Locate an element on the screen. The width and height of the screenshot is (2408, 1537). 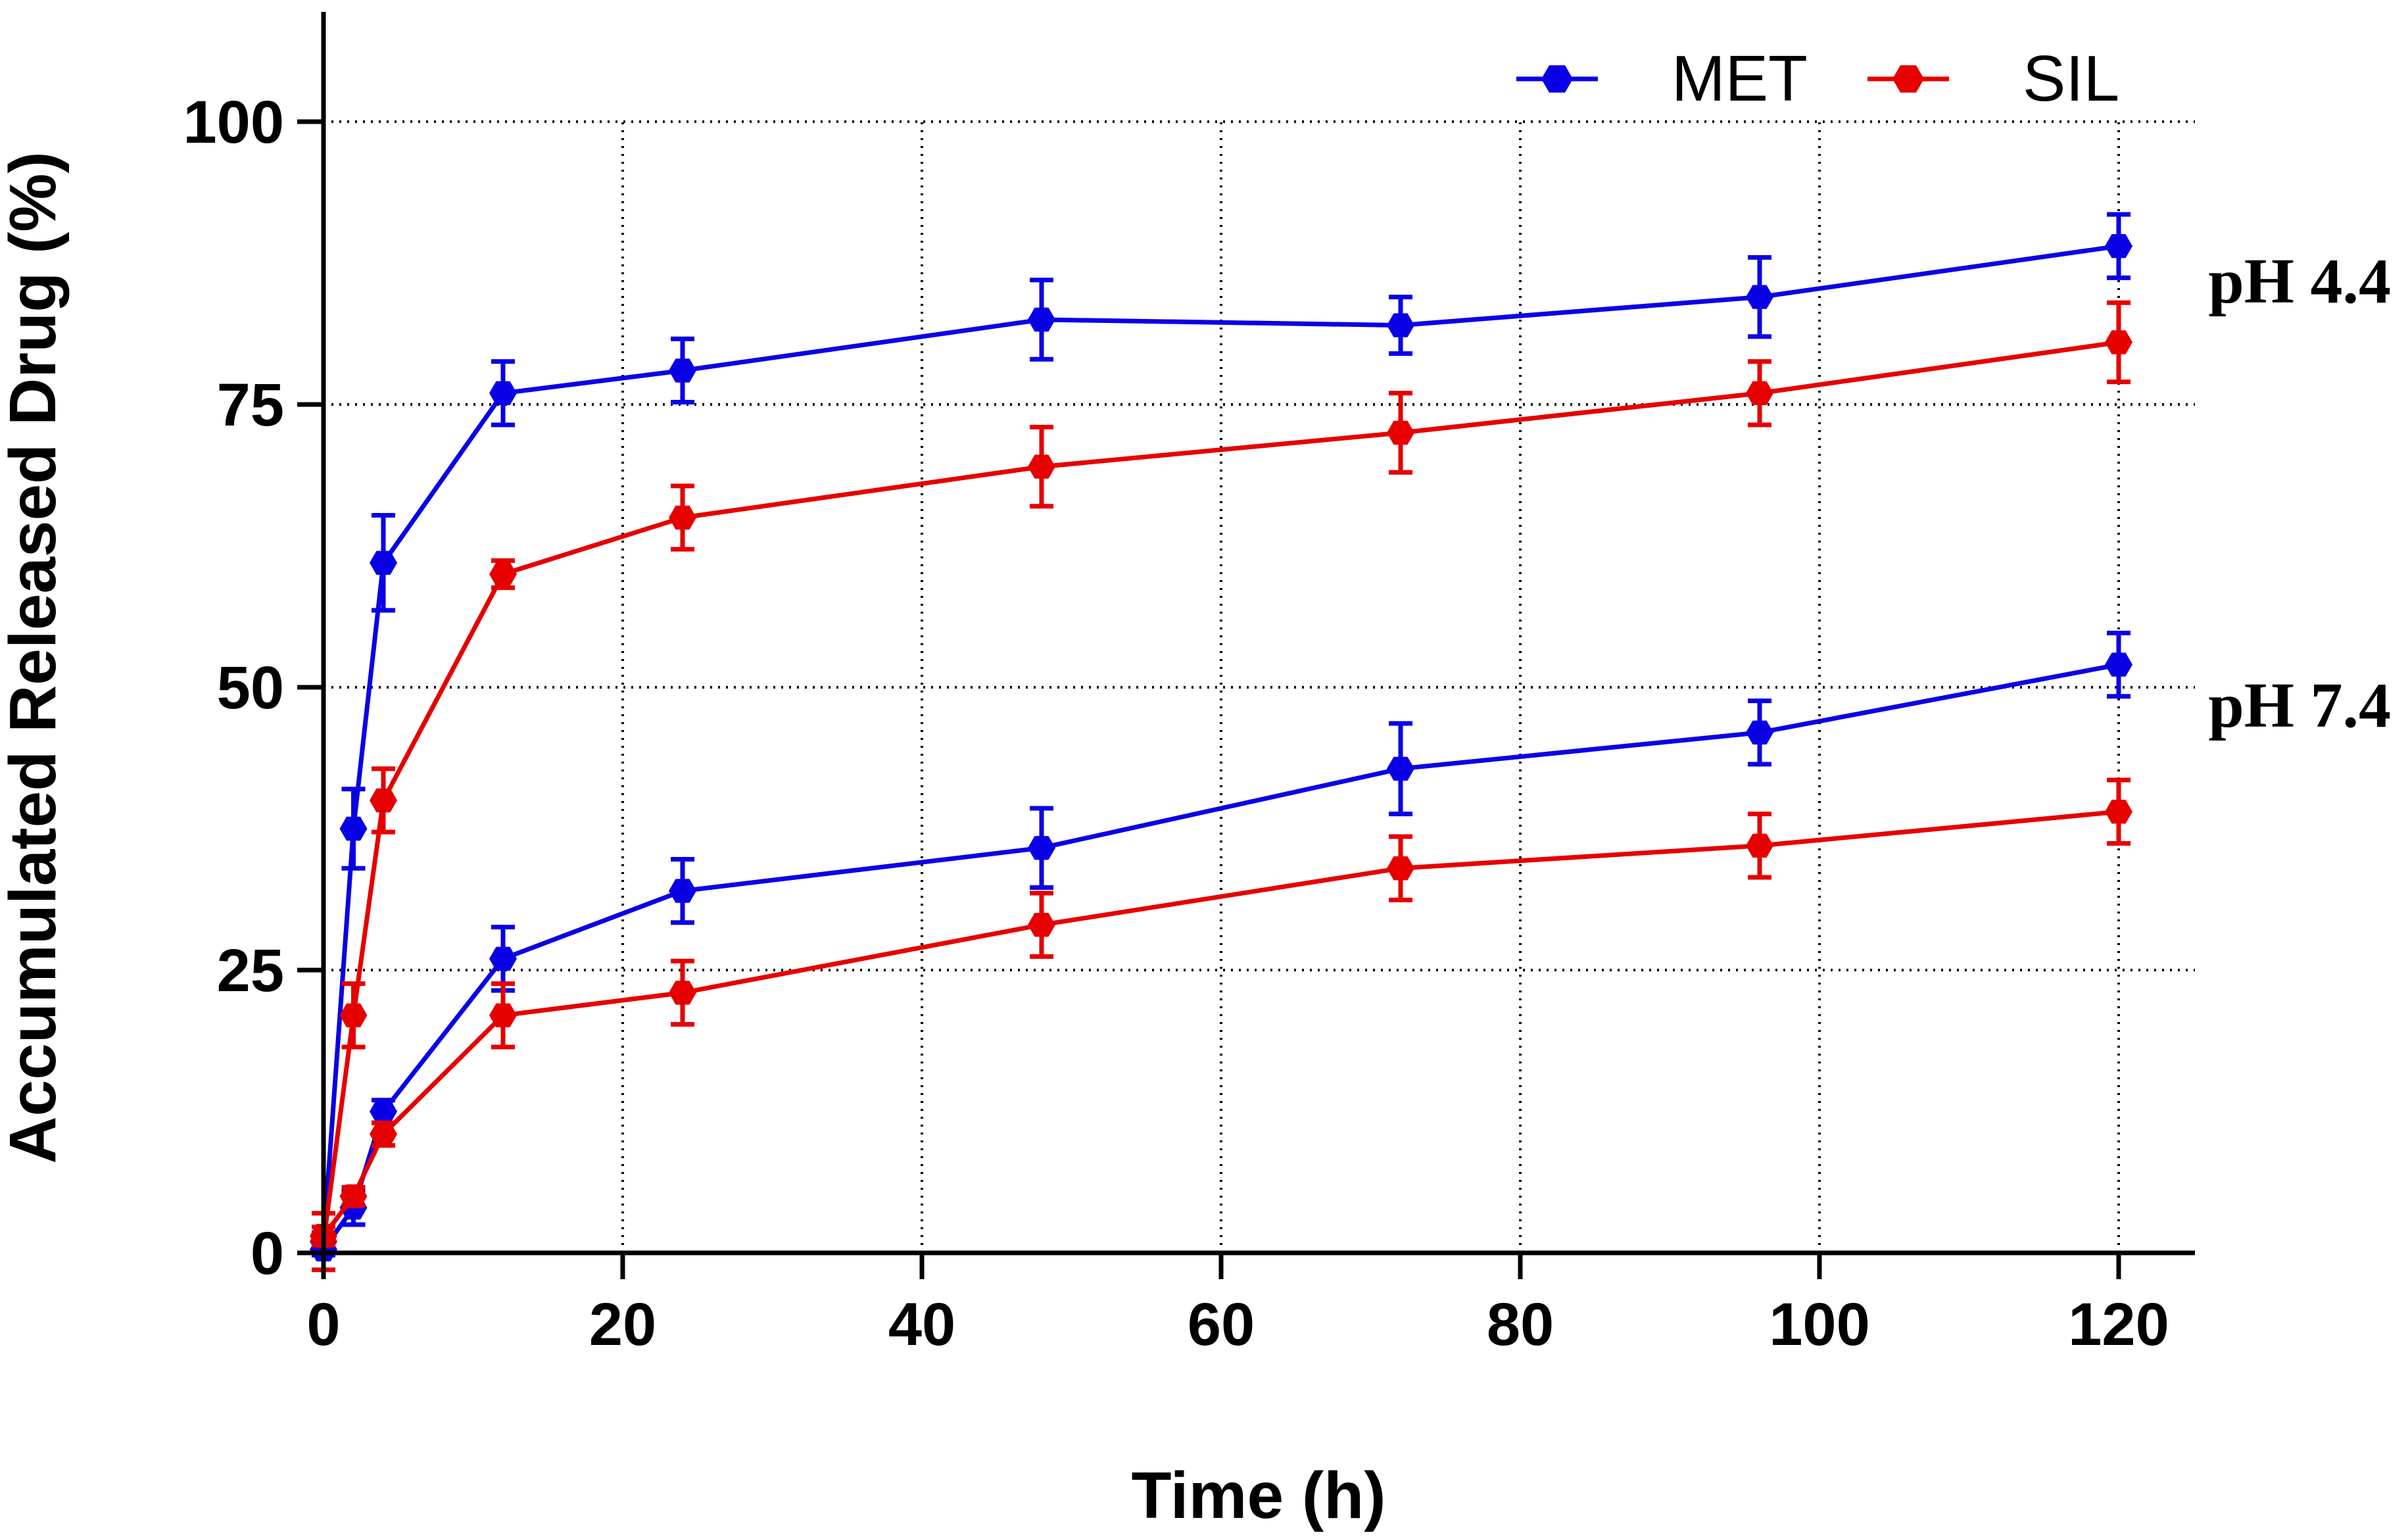
y-tick-label: 25 is located at coordinates (250, 970).